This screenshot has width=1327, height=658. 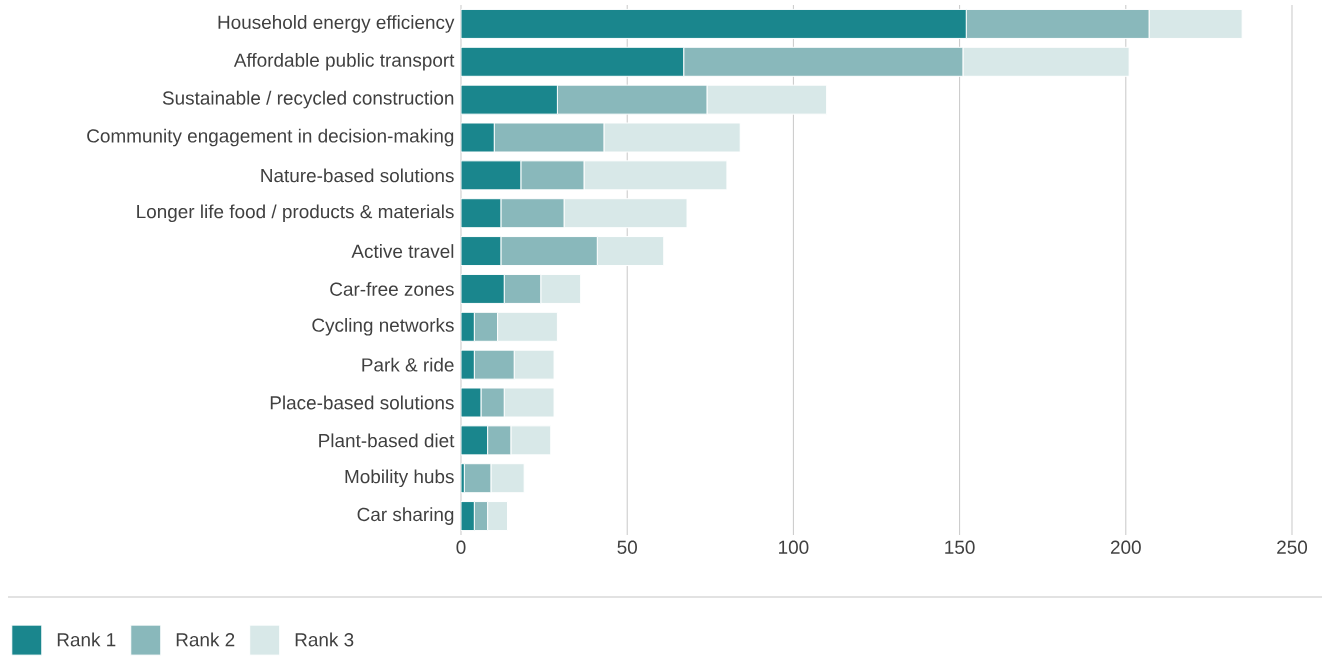 I want to click on x-tick-label: 100, so click(x=794, y=547).